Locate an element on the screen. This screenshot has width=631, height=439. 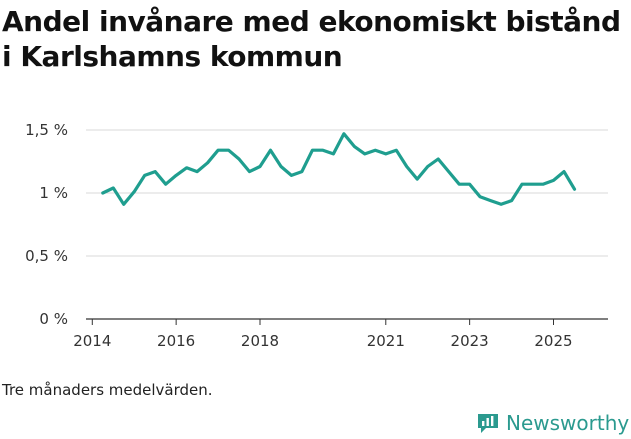
x-axis: 2014 2016 2018 2021 2023 2025 is located at coordinates (323, 334).